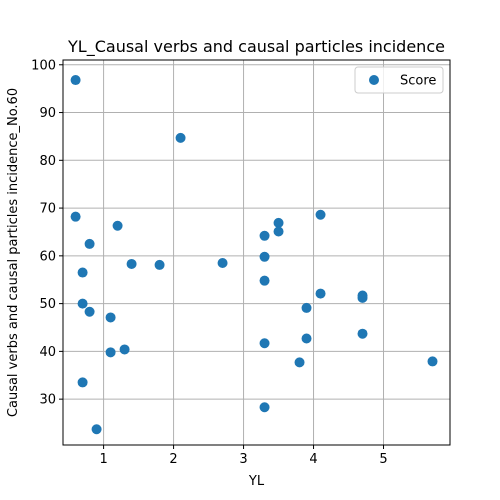 Image resolution: width=500 pixels, height=500 pixels. I want to click on x-axis-ticks: 1 2 3 4 5, so click(243, 456).